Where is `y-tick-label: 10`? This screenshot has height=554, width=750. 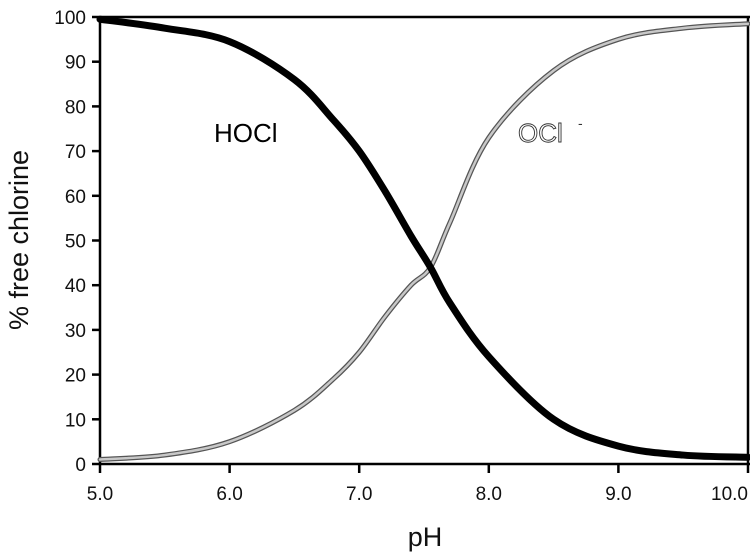
y-tick-label: 10 is located at coordinates (75, 420).